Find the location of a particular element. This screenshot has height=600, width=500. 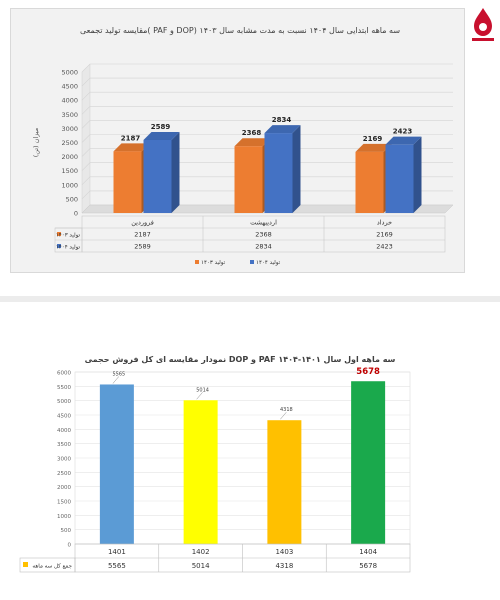

chart-2-y-tick: 2000 is located at coordinates (64, 488).